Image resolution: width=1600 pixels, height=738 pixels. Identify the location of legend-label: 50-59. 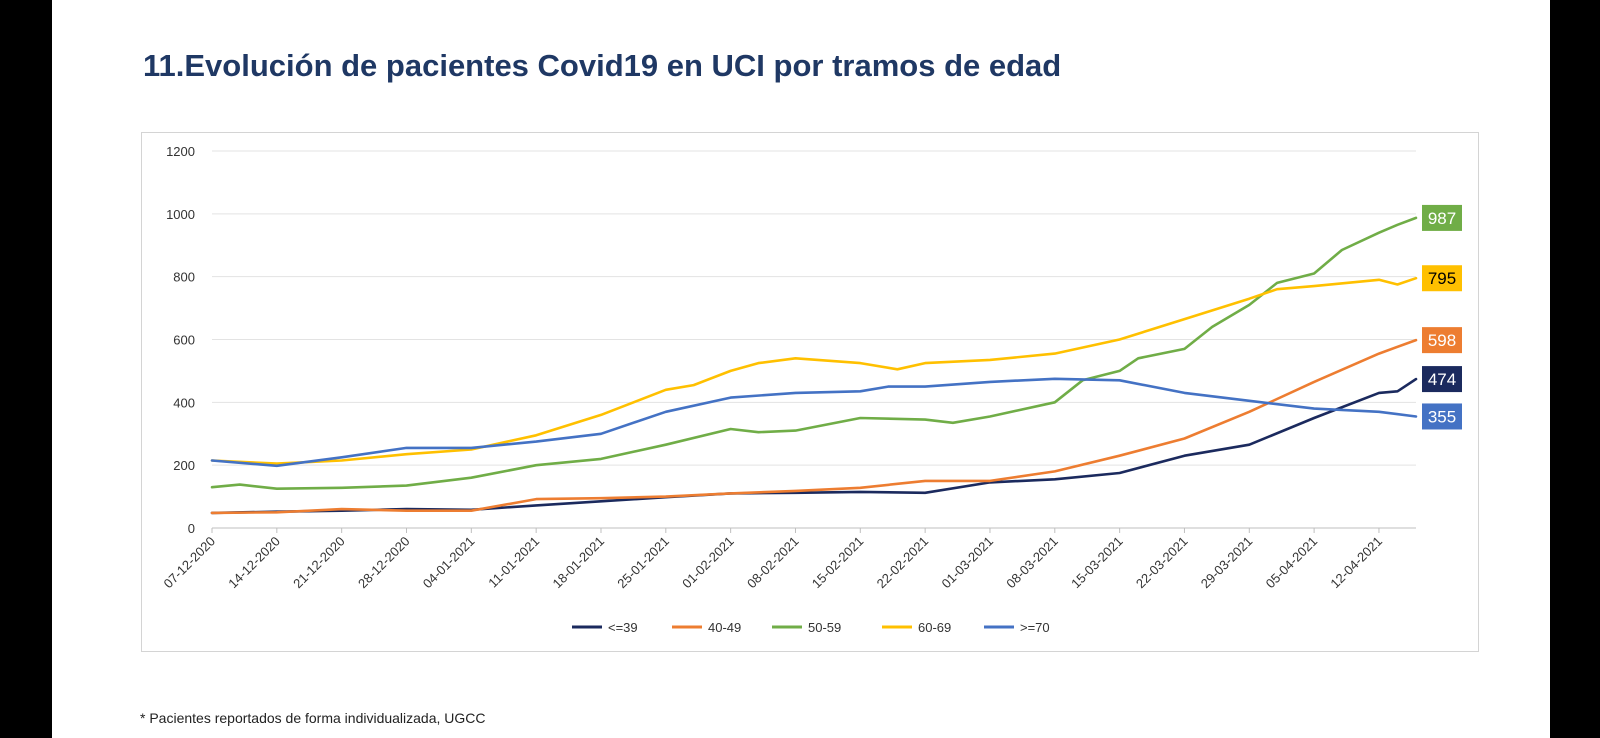
(824, 627).